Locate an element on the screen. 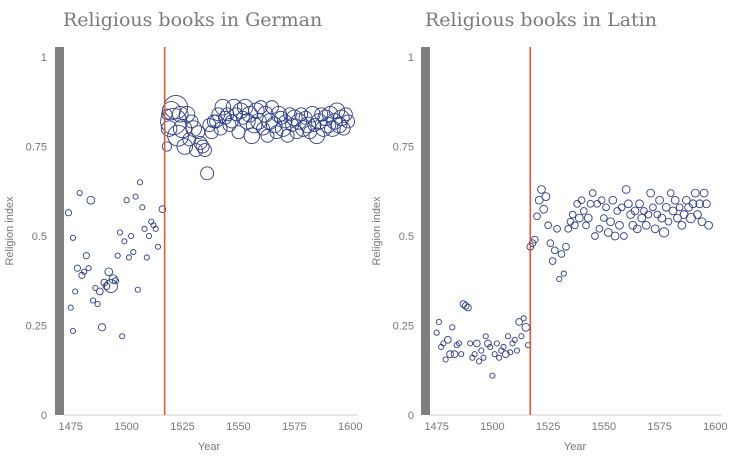 The image size is (743, 458). y-tick-label: 0.5 is located at coordinates (39, 237).